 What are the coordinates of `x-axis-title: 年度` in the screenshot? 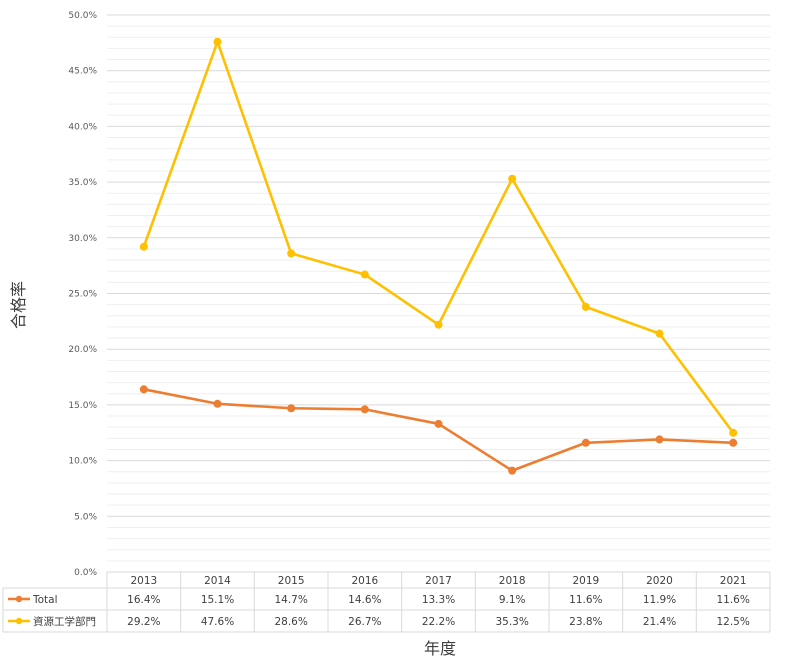 It's located at (440, 648).